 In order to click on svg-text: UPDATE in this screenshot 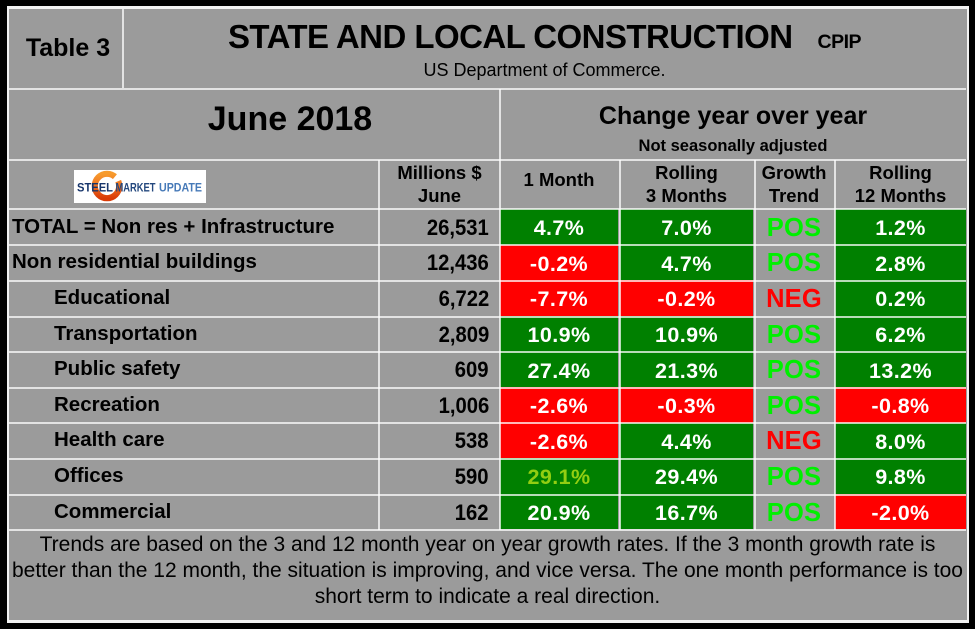, I will do `click(180, 187)`.